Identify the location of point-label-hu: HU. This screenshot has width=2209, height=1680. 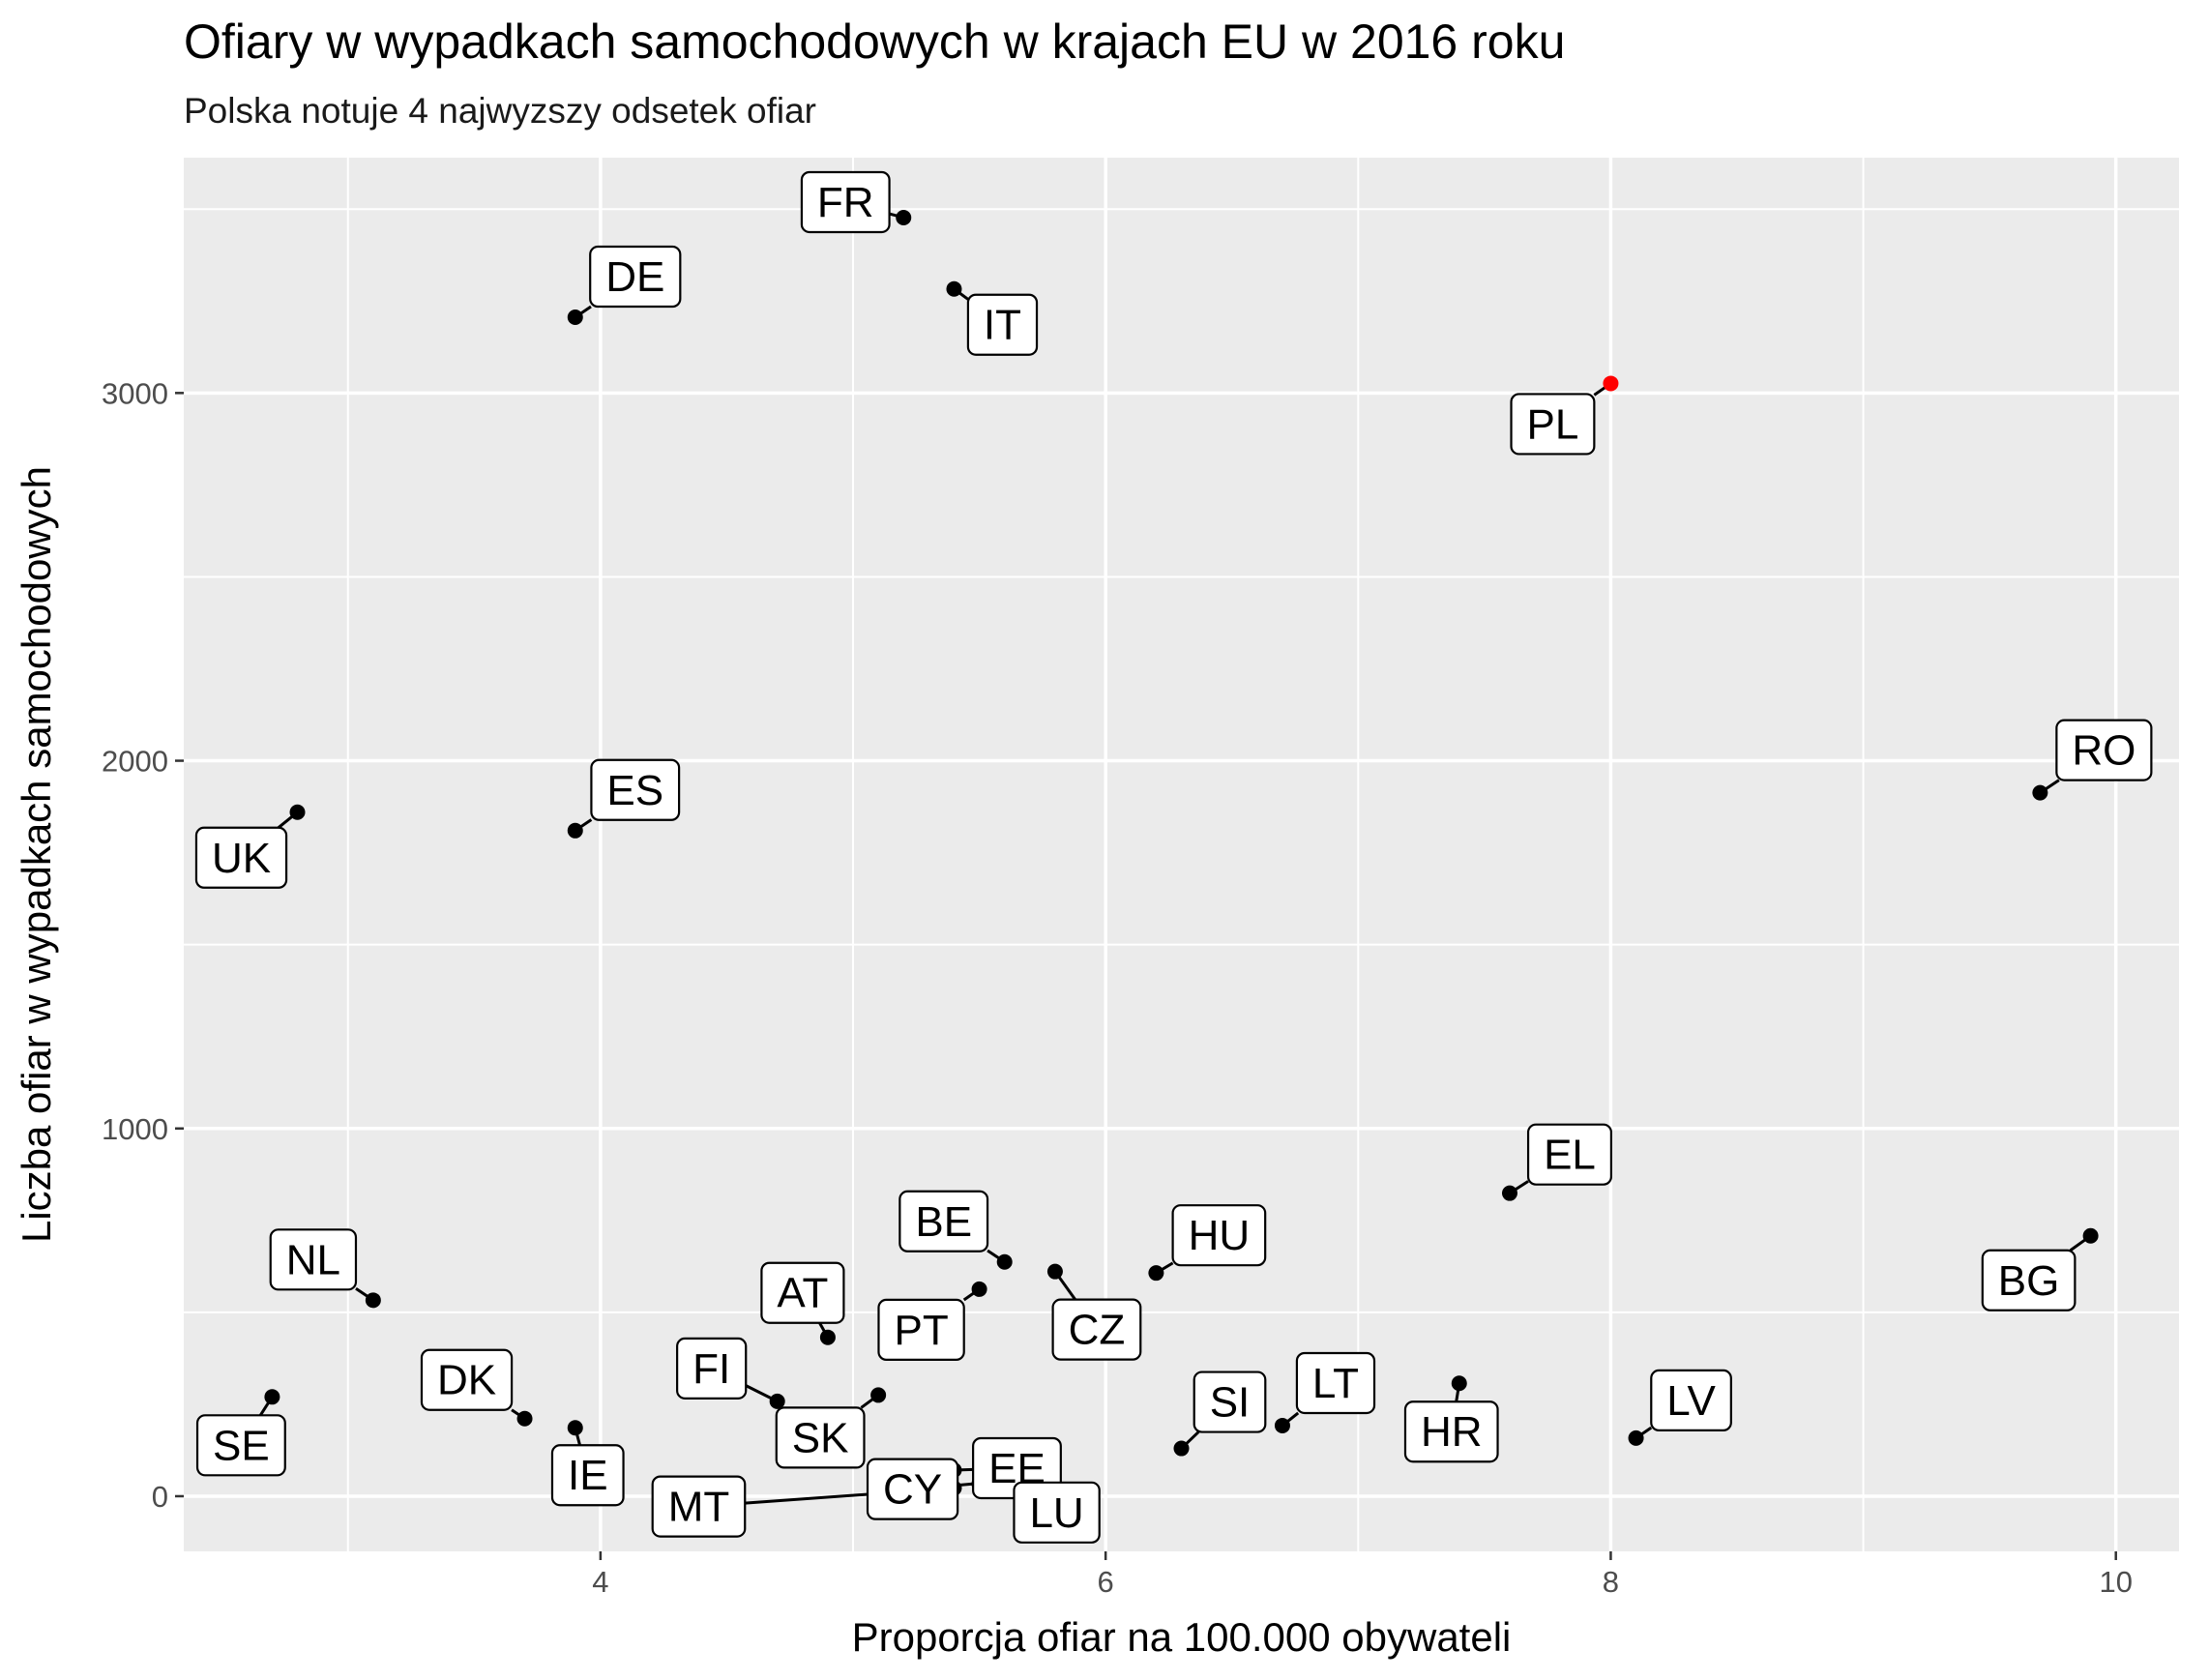
(1219, 1235).